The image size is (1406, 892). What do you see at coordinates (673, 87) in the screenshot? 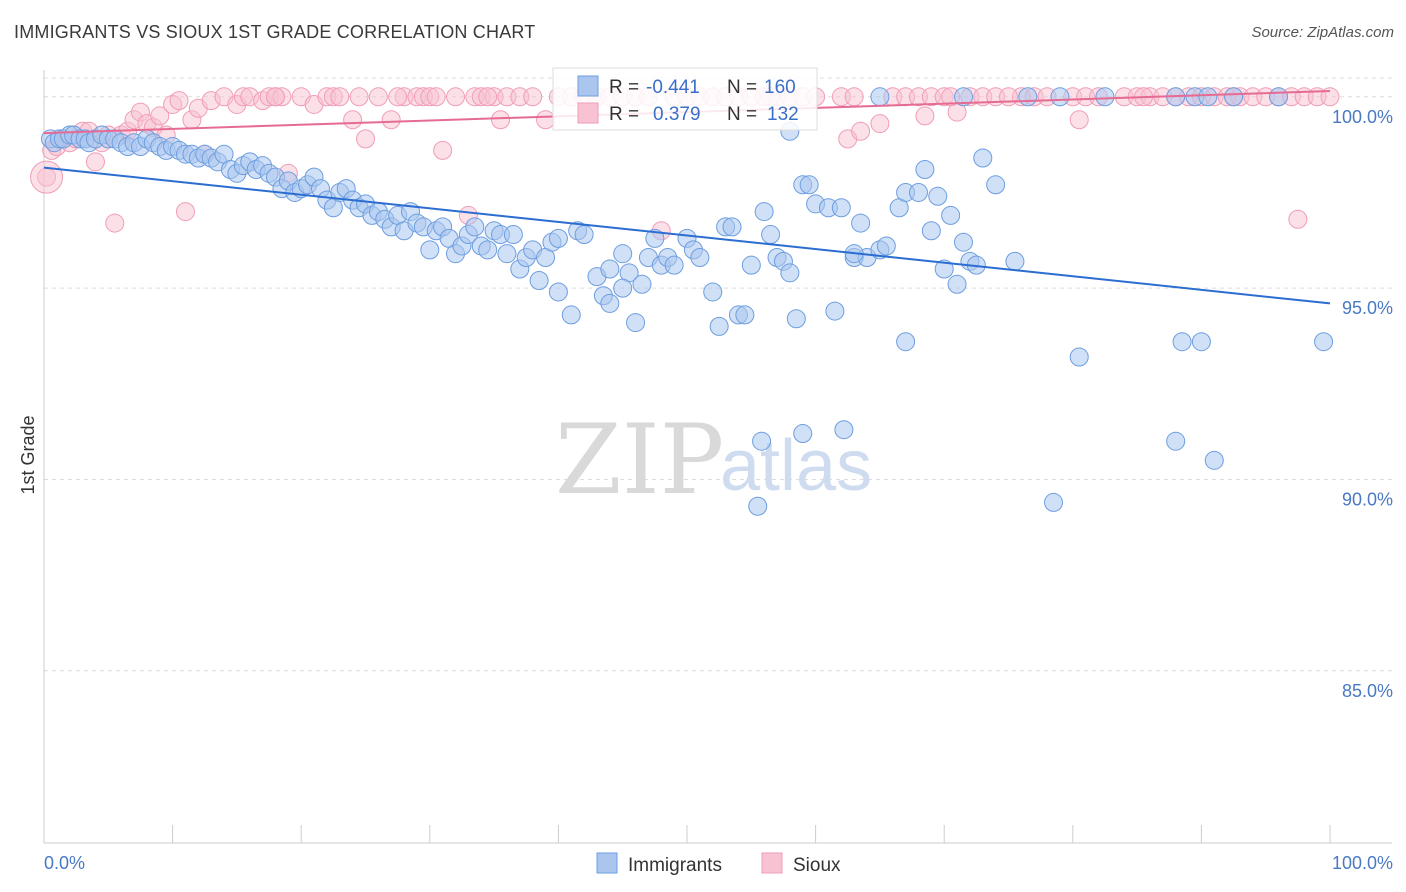
I see `legend-r-value-1: -0.441` at bounding box center [673, 87].